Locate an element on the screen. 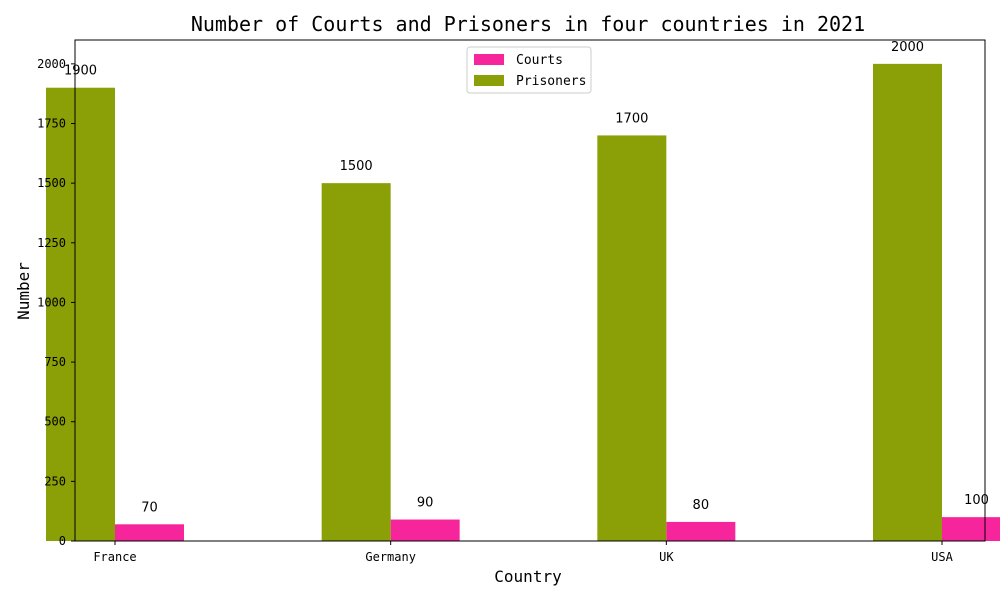  bar-courts-germany is located at coordinates (425, 530).